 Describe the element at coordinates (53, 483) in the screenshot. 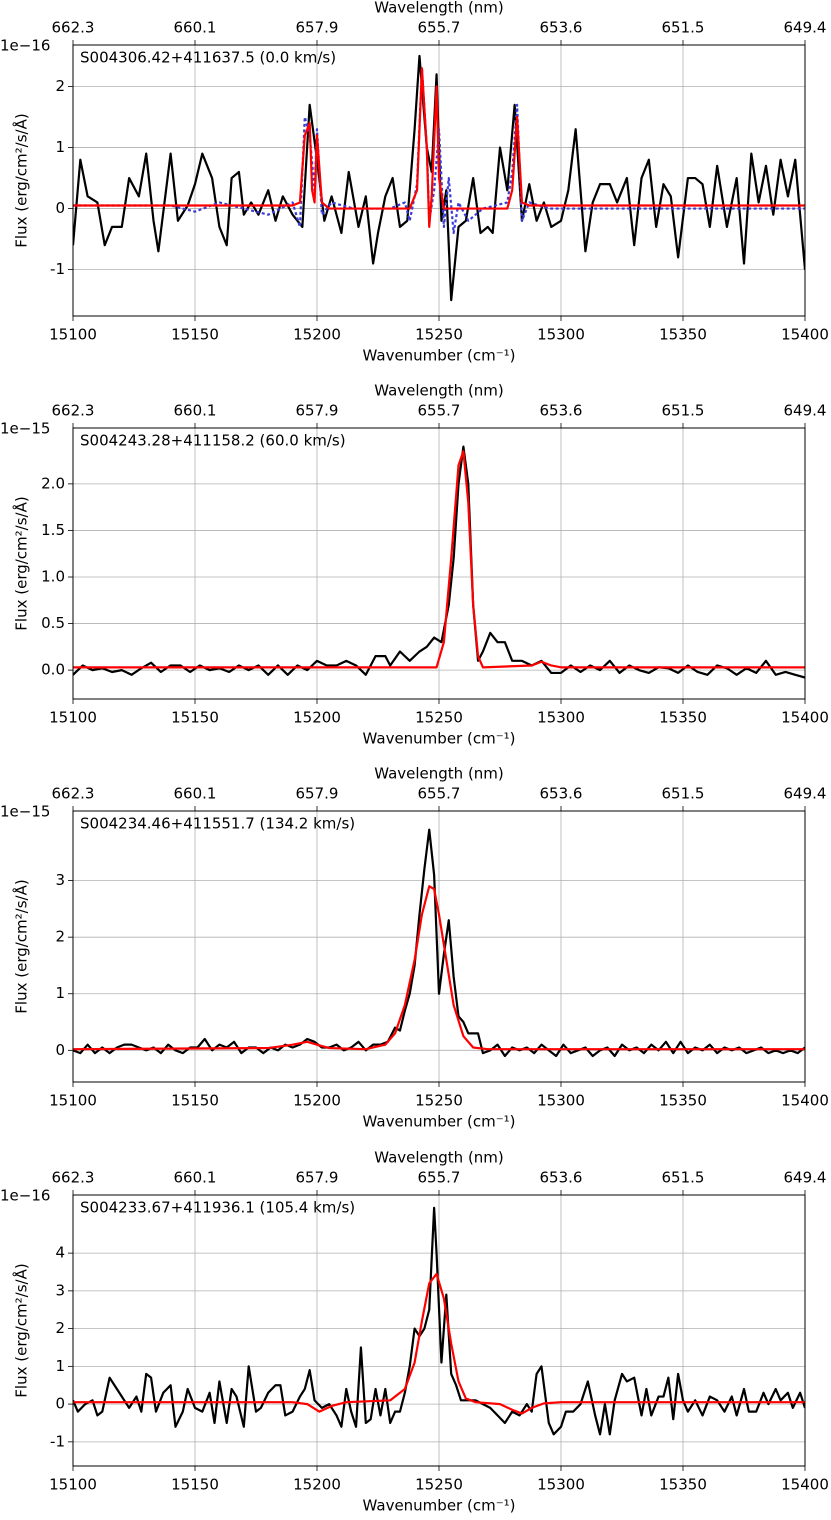

I see `y-tick-label: 2.0` at that location.